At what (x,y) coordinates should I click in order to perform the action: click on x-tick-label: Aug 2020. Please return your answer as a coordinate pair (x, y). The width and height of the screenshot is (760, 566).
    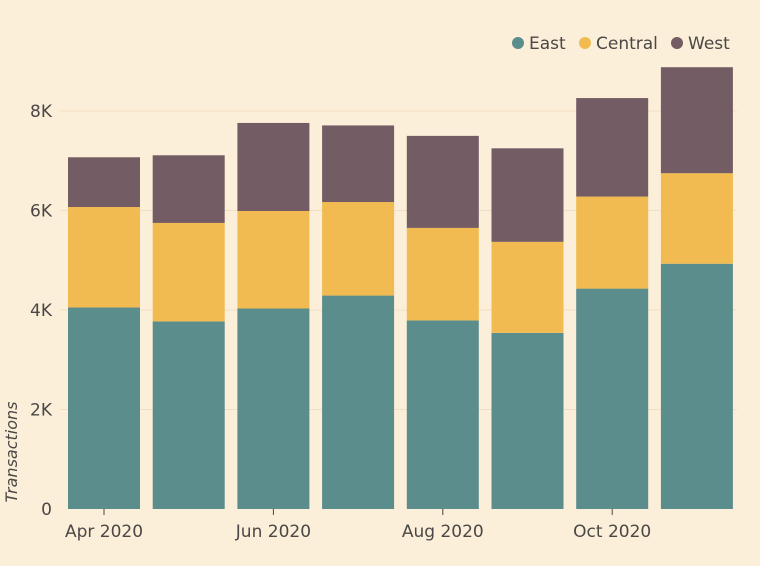
    Looking at the image, I should click on (443, 532).